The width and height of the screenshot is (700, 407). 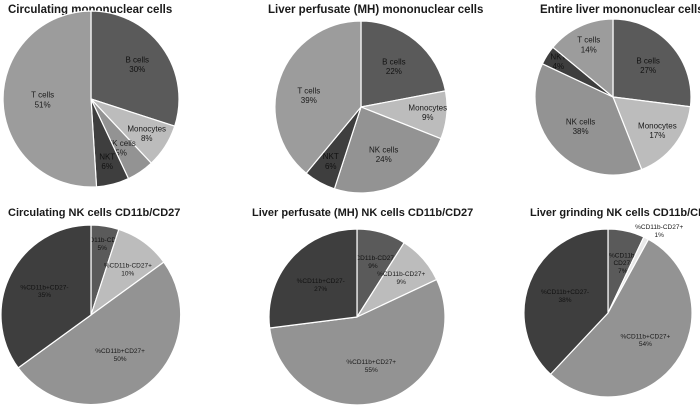 I want to click on slice-label-line: 4%, so click(x=559, y=66).